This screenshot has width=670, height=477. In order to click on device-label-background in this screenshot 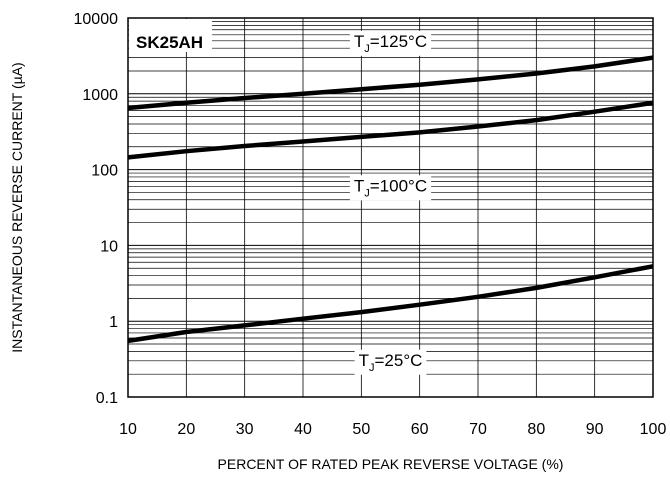, I will do `click(171, 35)`.